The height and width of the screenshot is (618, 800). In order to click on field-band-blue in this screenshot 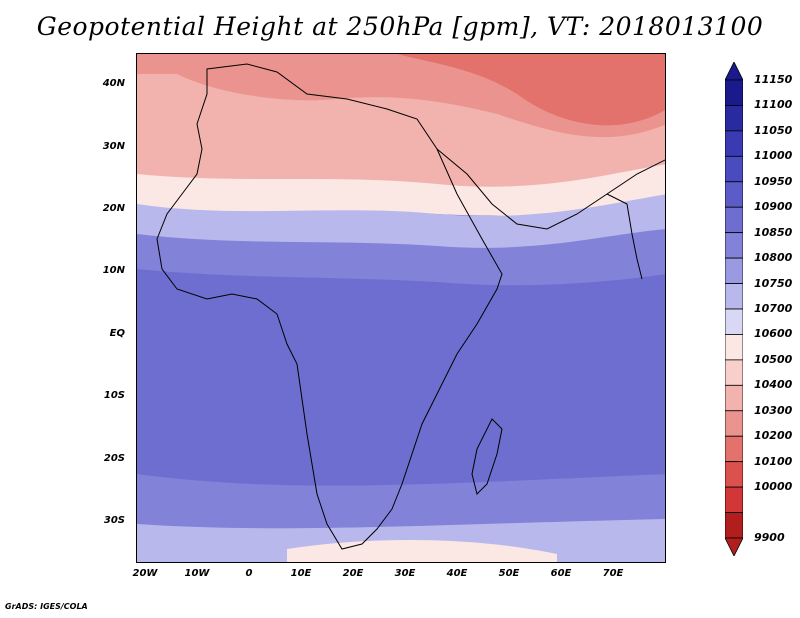, I will do `click(401, 257)`.